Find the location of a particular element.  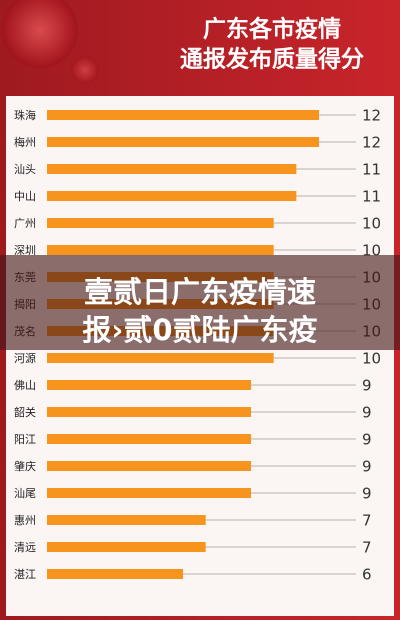

category-label: 阳江 is located at coordinates (25, 439).